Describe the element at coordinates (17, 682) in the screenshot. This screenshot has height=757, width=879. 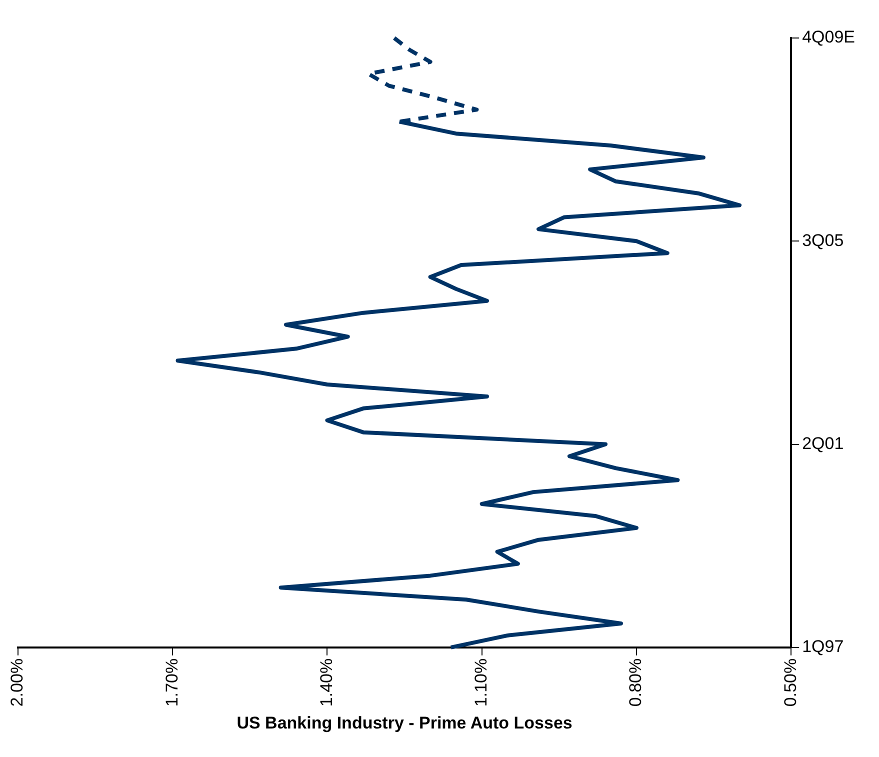
I see `x-tick-label: 2.00%` at that location.